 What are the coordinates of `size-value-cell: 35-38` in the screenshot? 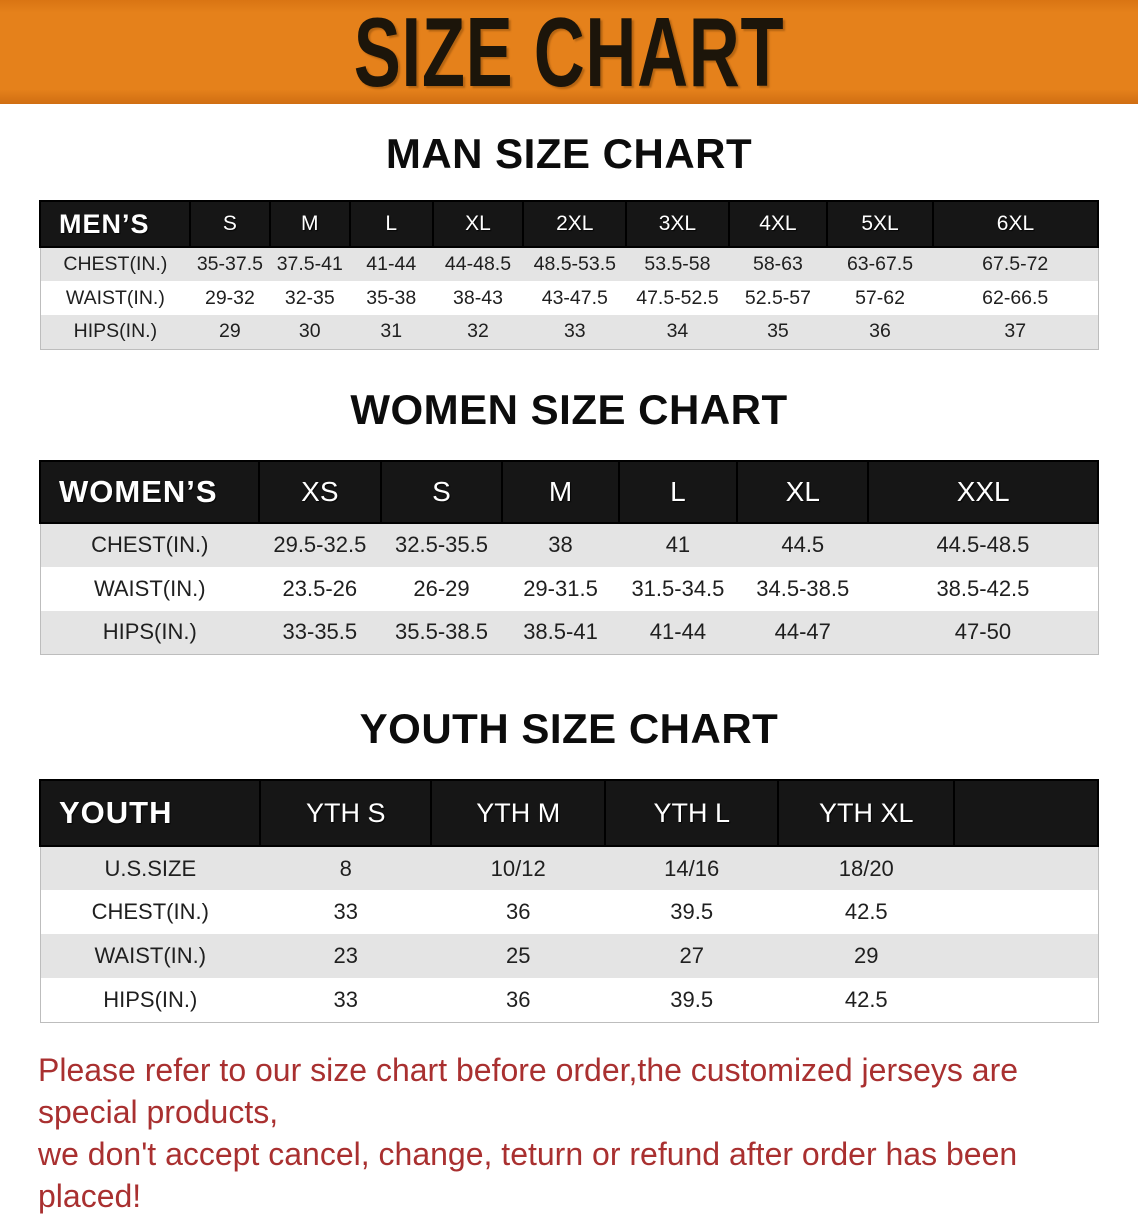 It's located at (391, 298).